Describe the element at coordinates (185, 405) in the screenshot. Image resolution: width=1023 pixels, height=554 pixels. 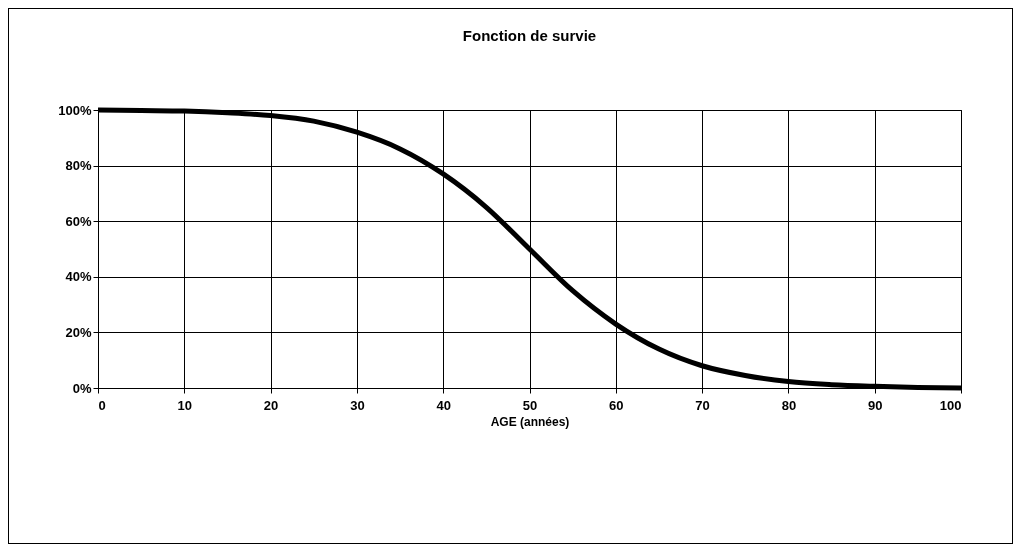
I see `x-tick-label: 10` at that location.